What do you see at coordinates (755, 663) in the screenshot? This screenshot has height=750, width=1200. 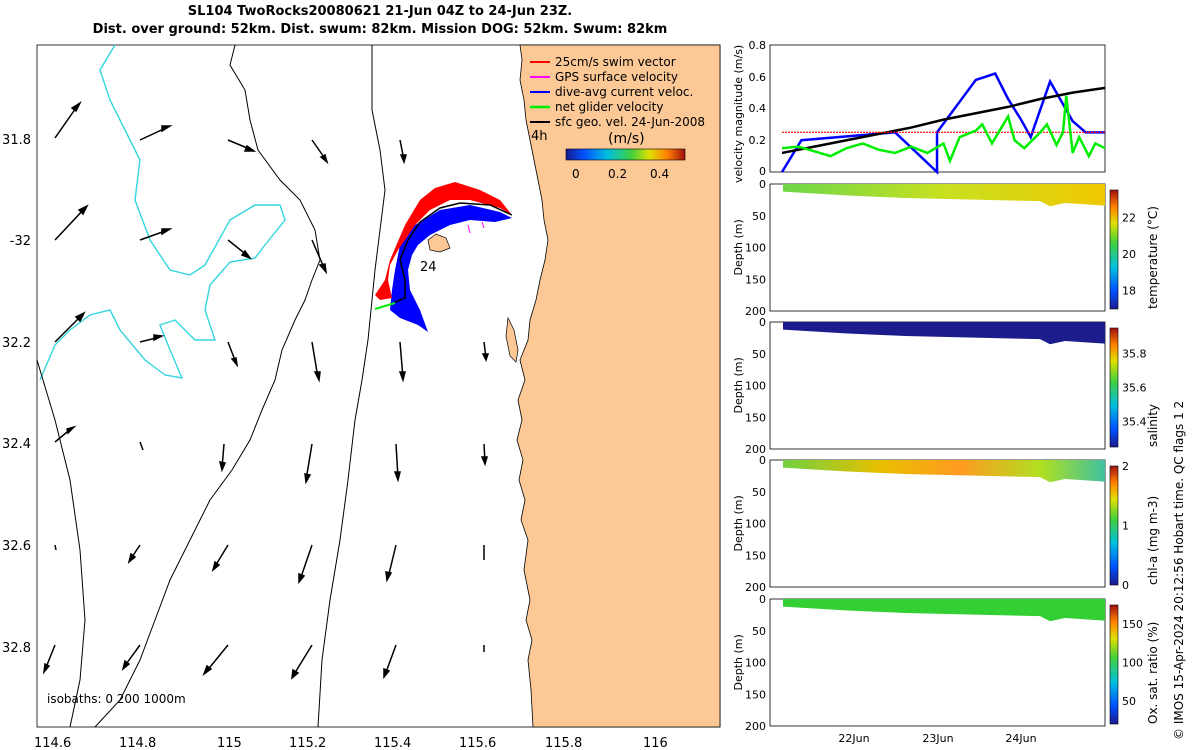 I see `oxygen-y-tick: 100` at bounding box center [755, 663].